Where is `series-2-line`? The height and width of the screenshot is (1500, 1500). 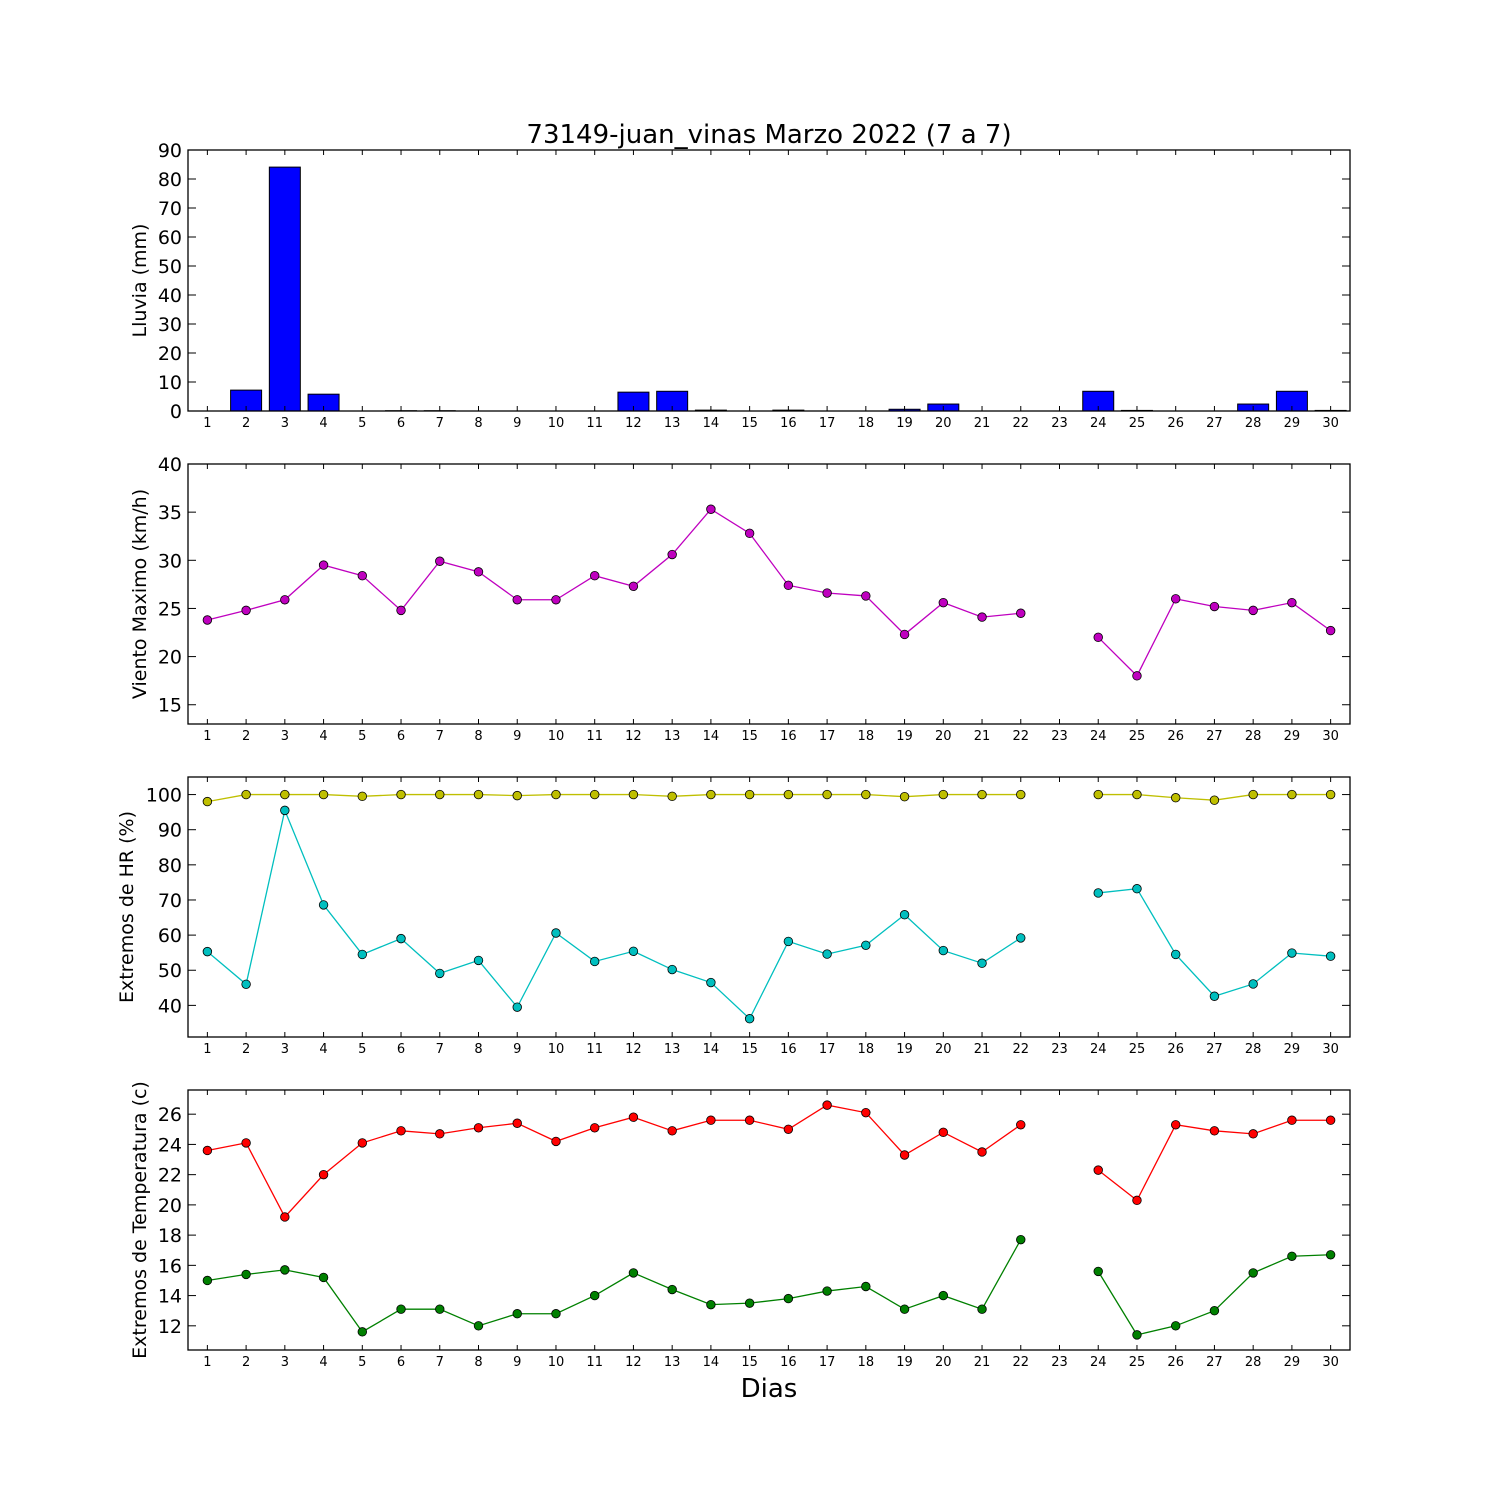
series-2-line is located at coordinates (769, 1287).